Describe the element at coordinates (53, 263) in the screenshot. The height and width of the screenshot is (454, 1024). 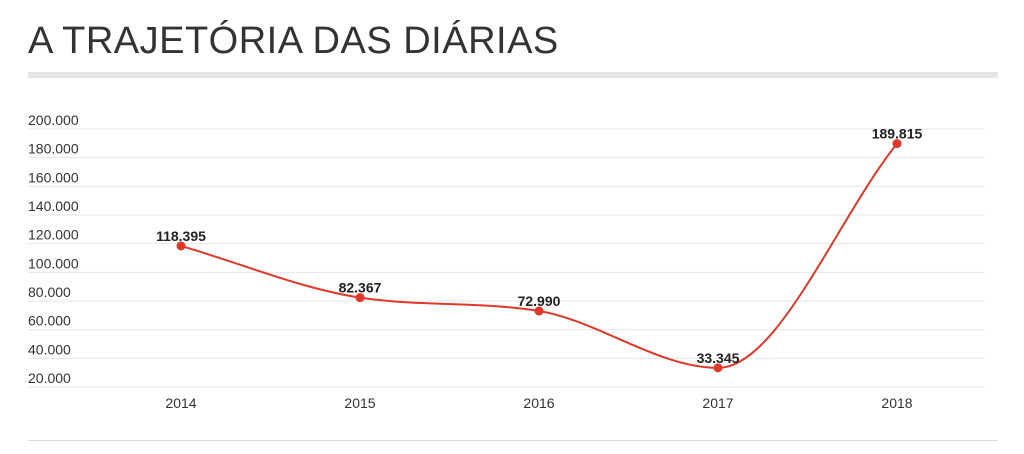
I see `y-tick-label: 100.000` at that location.